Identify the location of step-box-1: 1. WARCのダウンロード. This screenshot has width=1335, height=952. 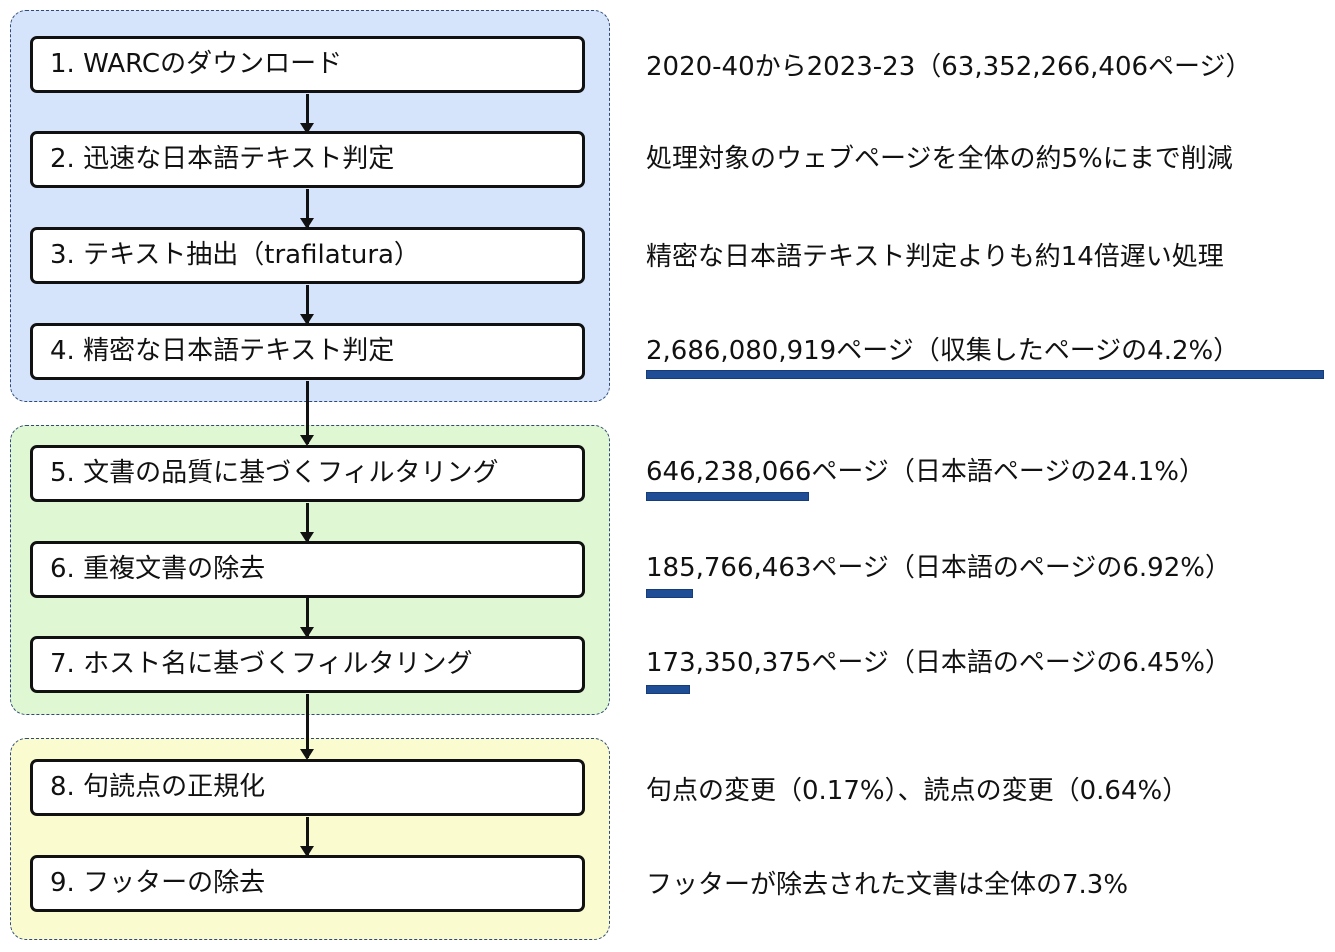
(307, 64).